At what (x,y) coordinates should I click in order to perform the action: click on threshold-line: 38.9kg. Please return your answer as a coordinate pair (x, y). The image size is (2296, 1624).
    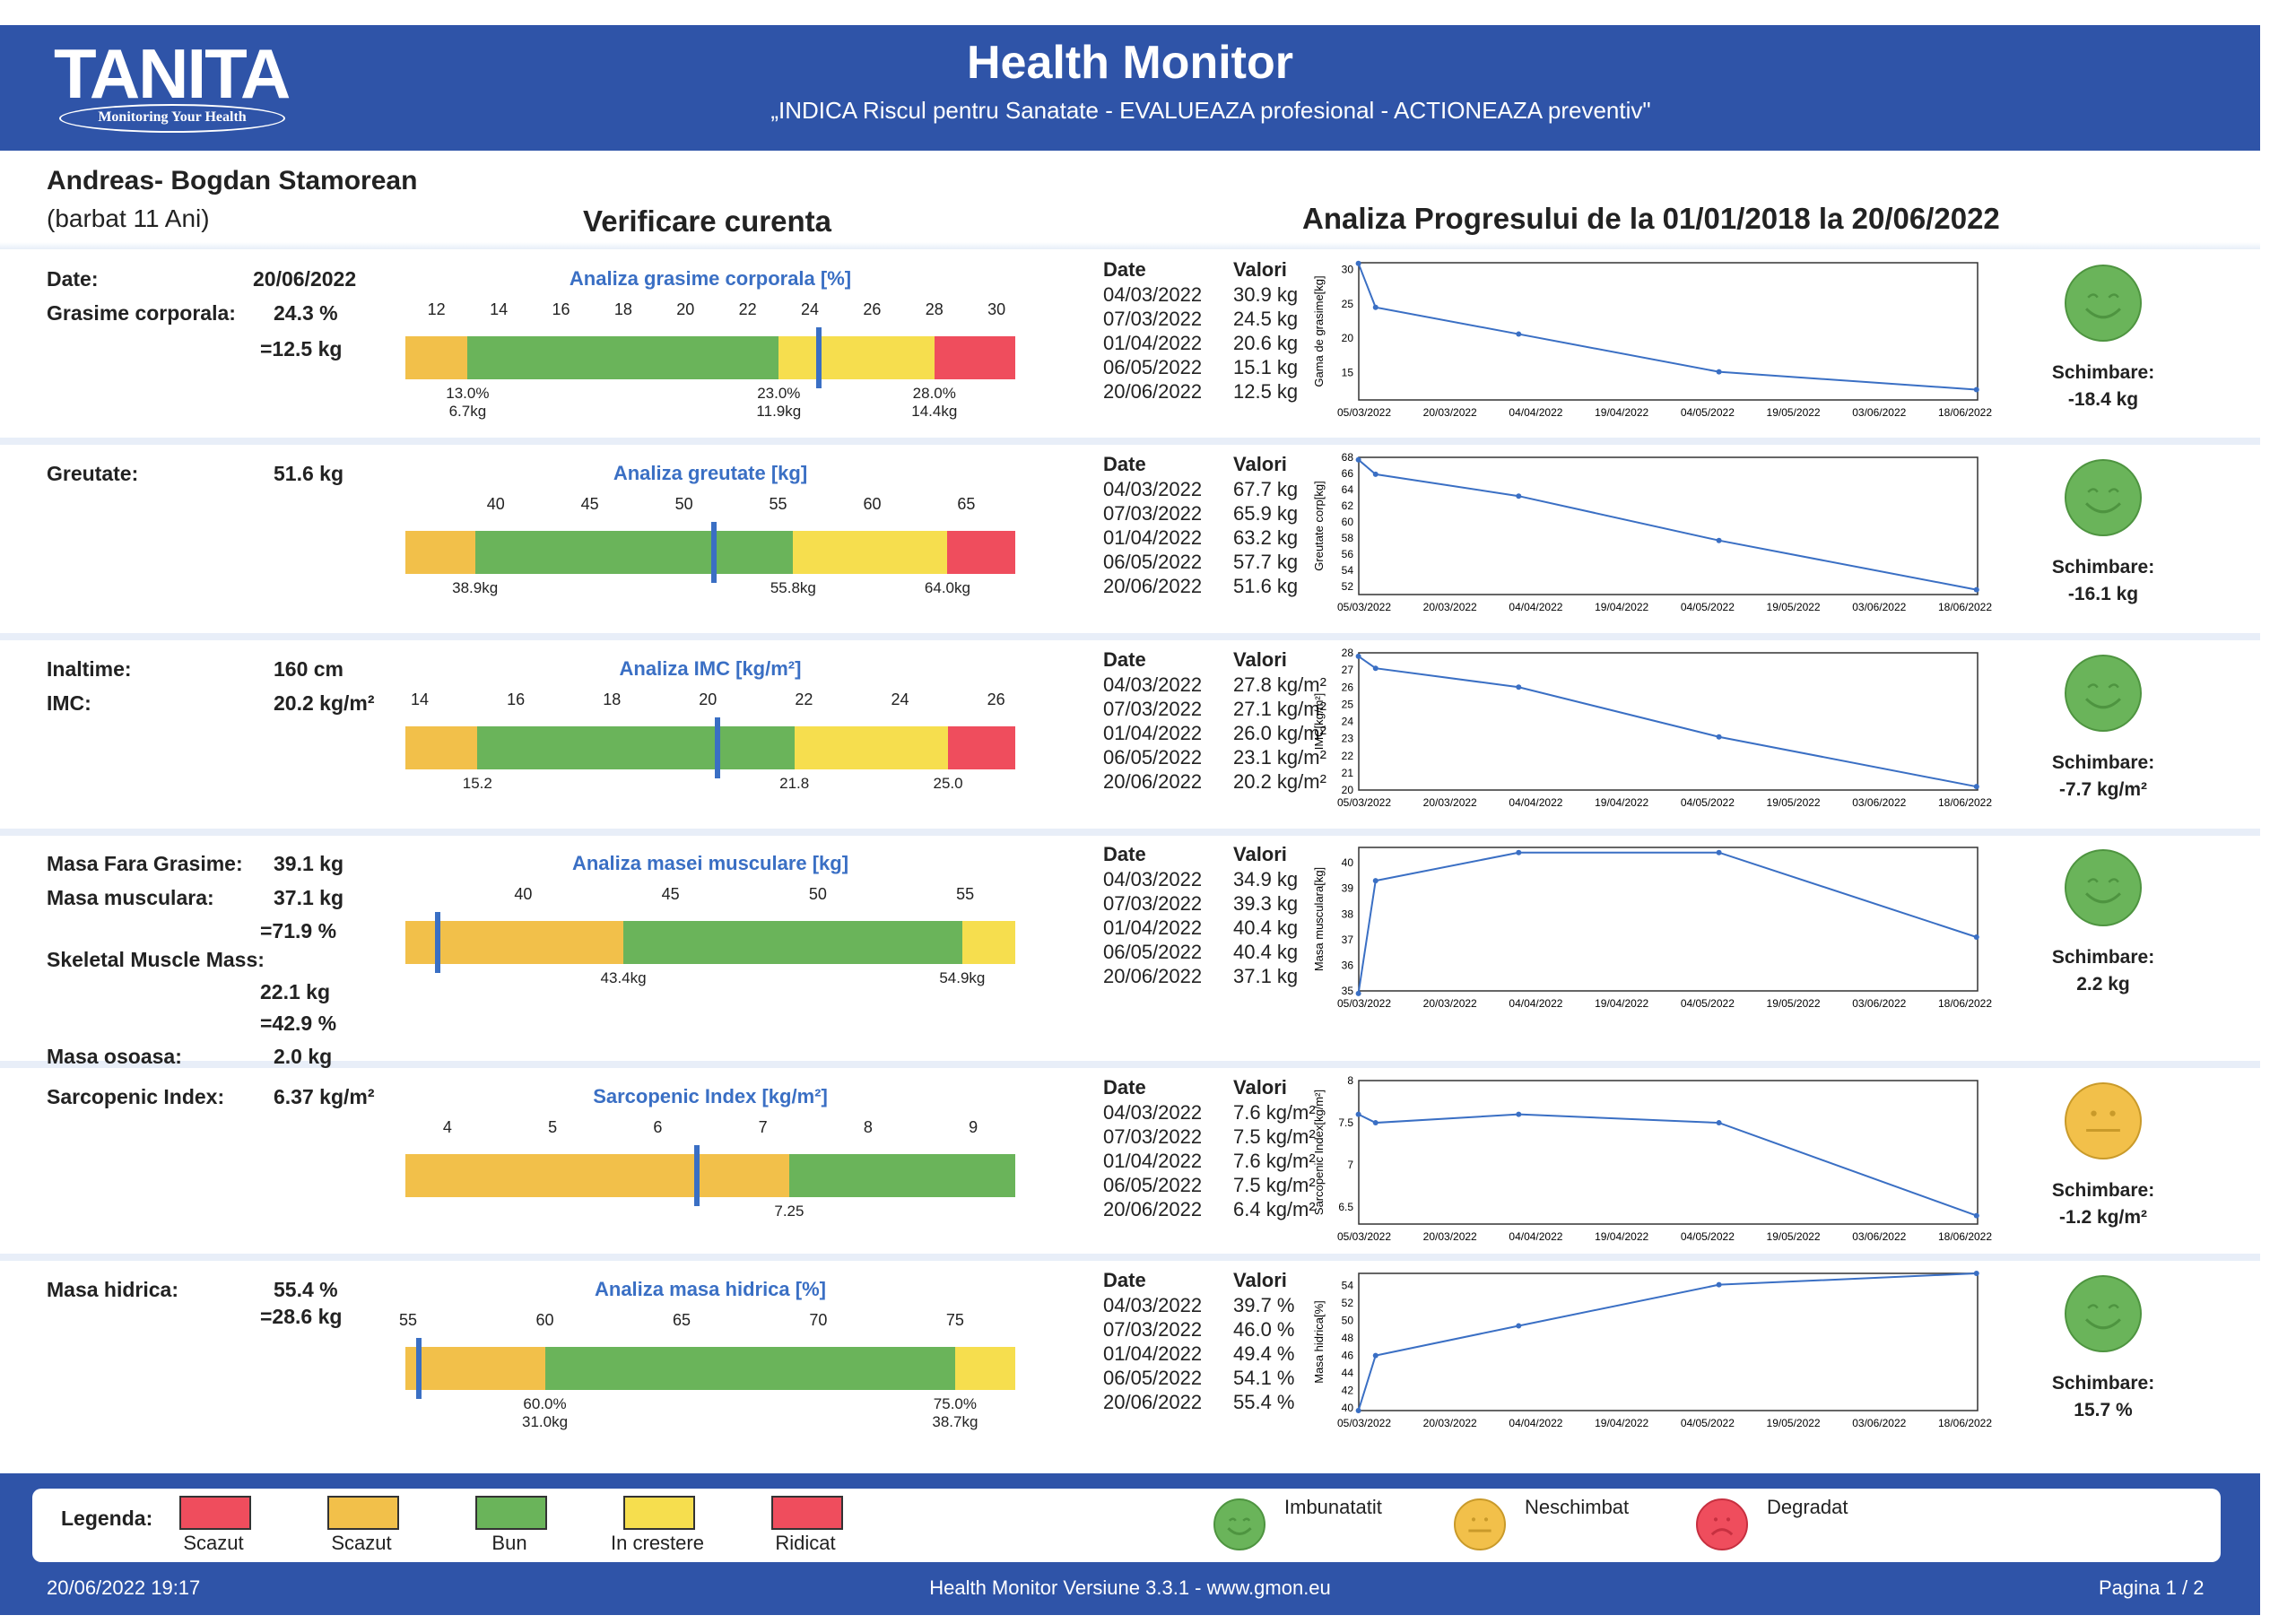
    Looking at the image, I should click on (475, 587).